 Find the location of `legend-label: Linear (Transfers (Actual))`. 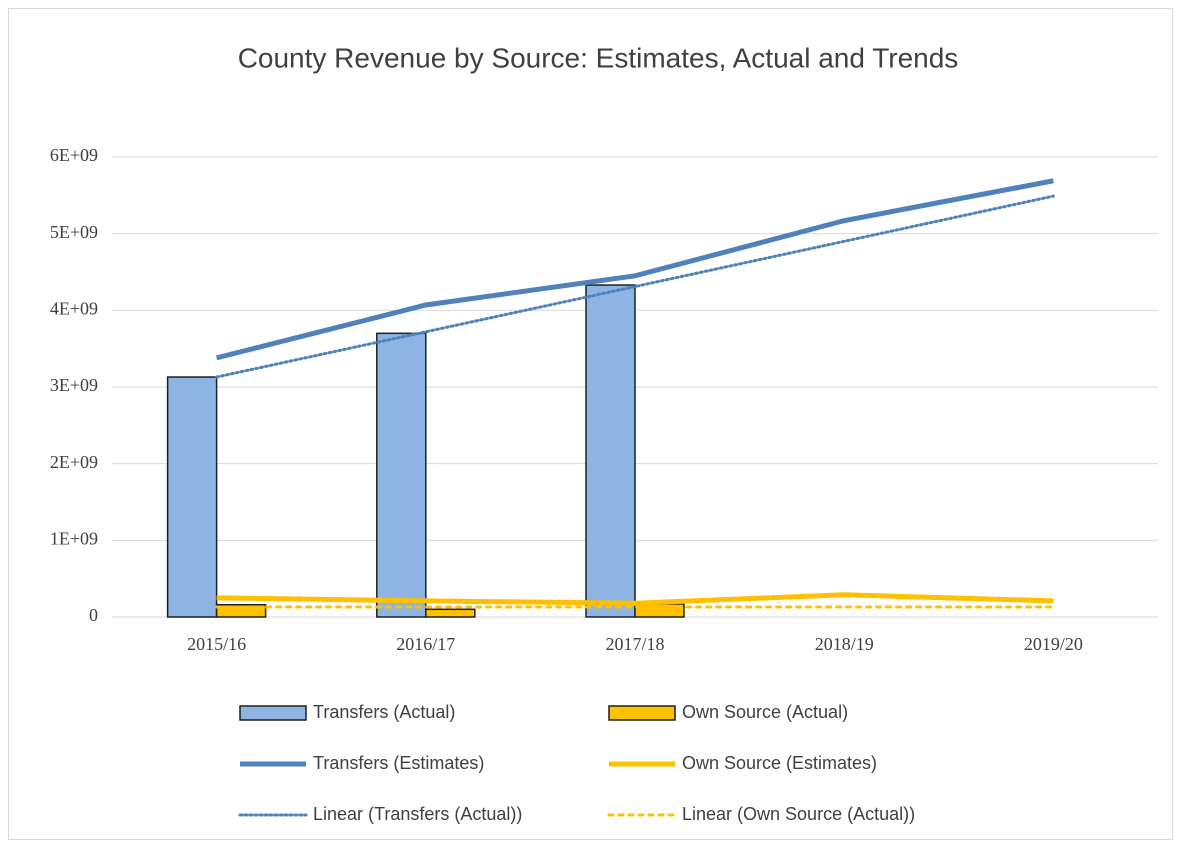

legend-label: Linear (Transfers (Actual)) is located at coordinates (417, 814).